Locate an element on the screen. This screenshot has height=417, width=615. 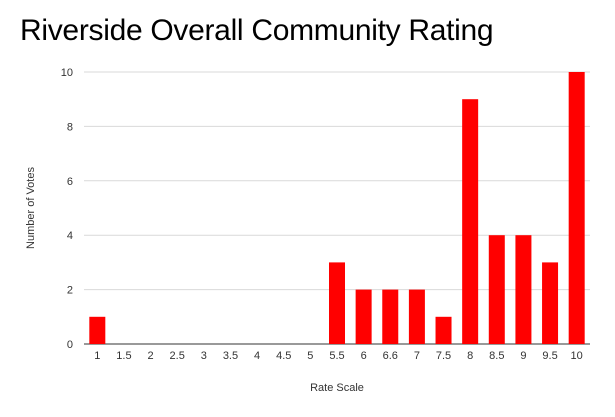
x-tick-label: 3.5 is located at coordinates (230, 356).